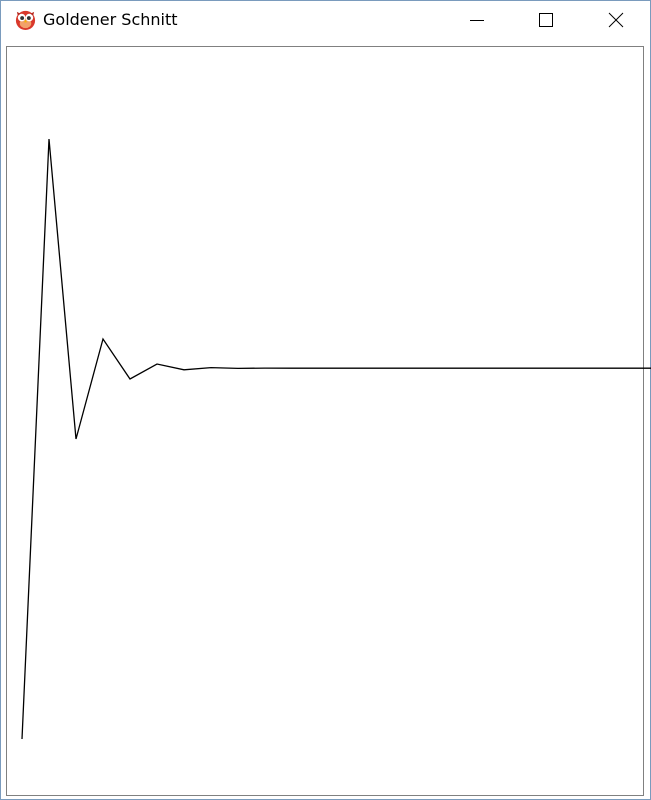 This screenshot has width=651, height=800. I want to click on close-icon, so click(616, 20).